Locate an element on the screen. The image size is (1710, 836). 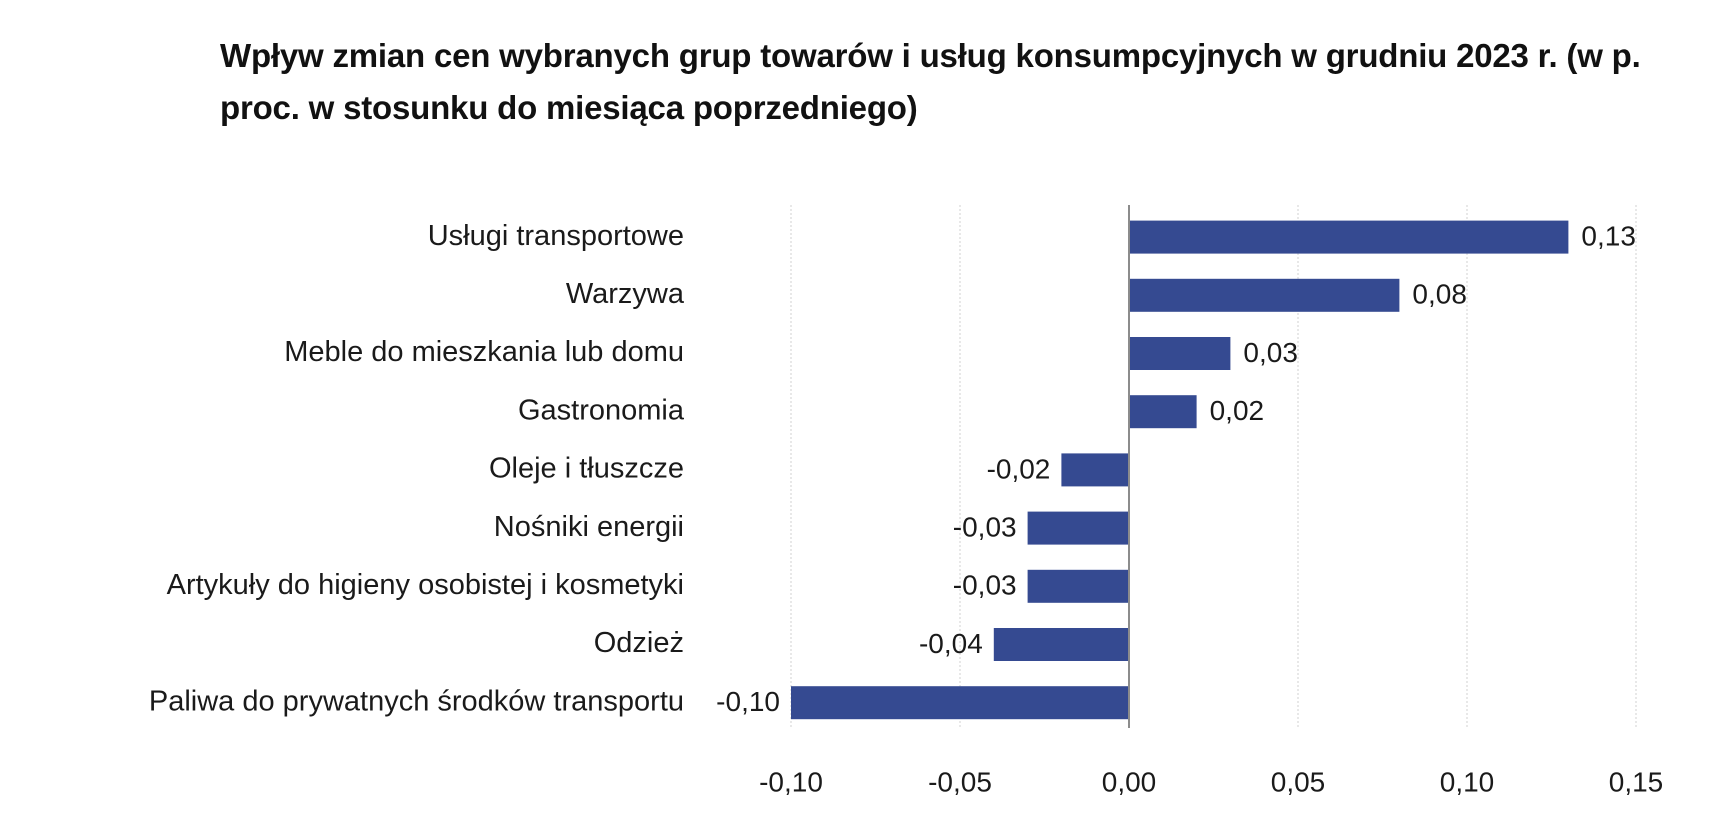
category-label: Meble do mieszkania lub domu is located at coordinates (484, 352).